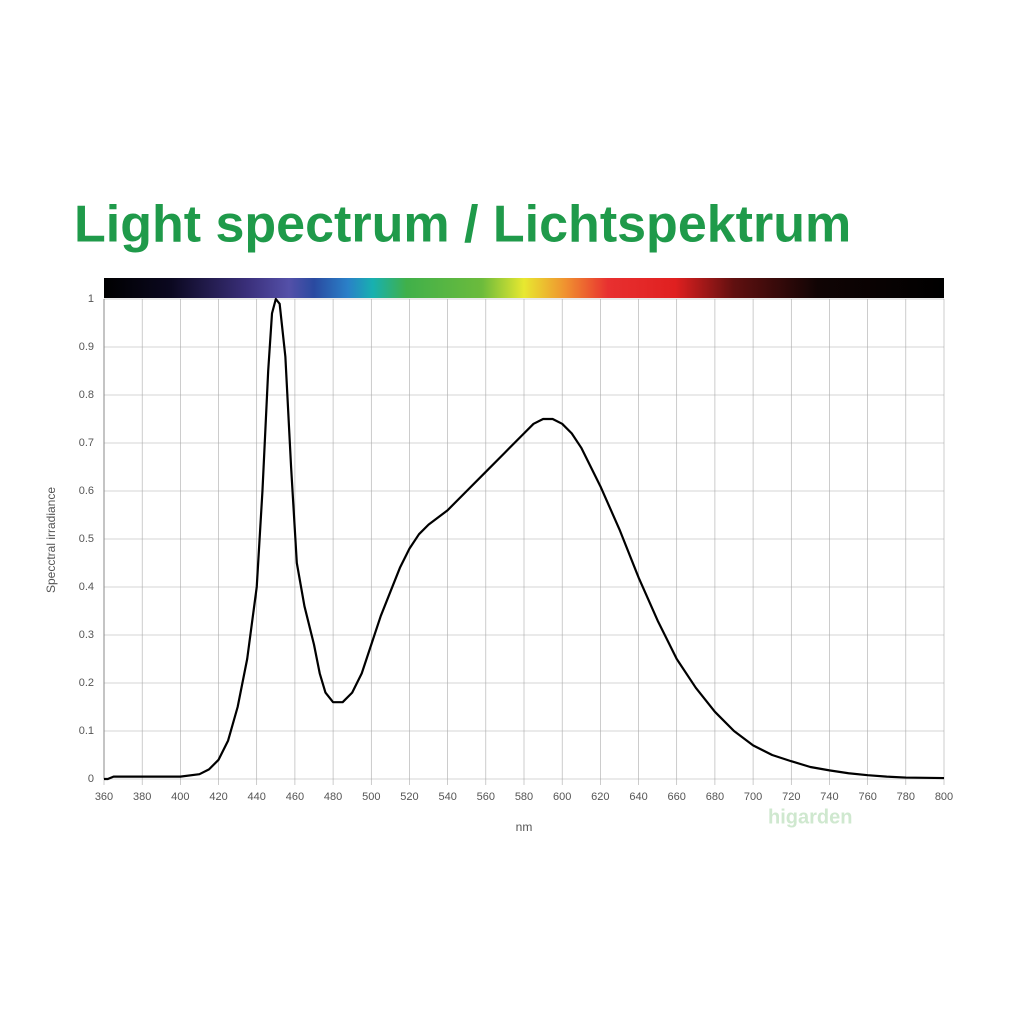 This screenshot has height=1029, width=1024. What do you see at coordinates (524, 827) in the screenshot?
I see `x-axis-label: nm` at bounding box center [524, 827].